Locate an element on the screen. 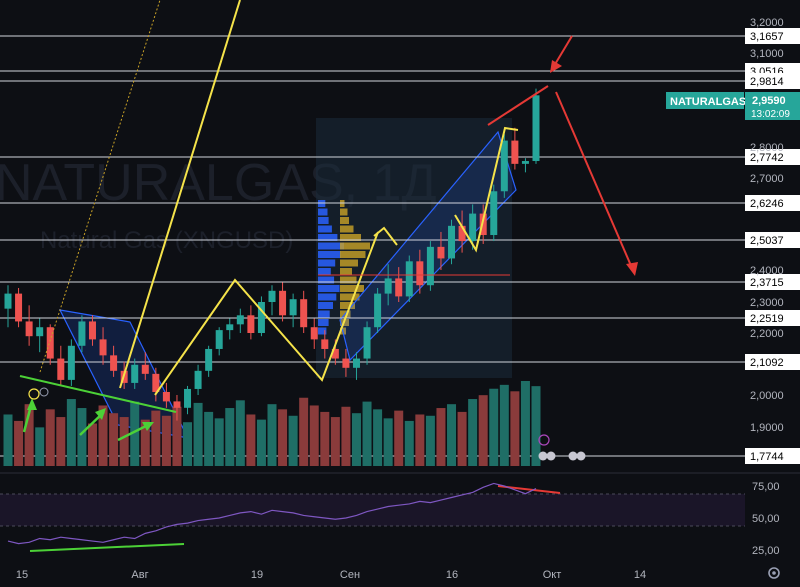  level-tag-label: 2,2519 is located at coordinates (767, 319).